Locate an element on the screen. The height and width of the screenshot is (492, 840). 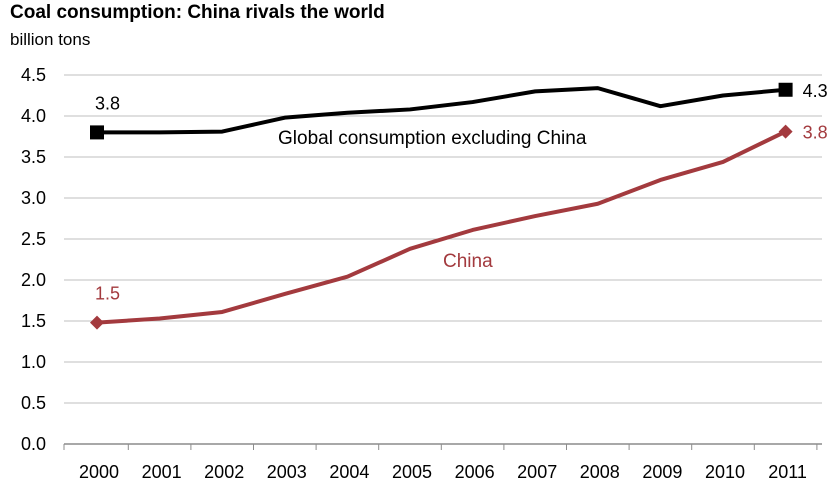
y-tick-label: 2.5 is located at coordinates (33, 239).